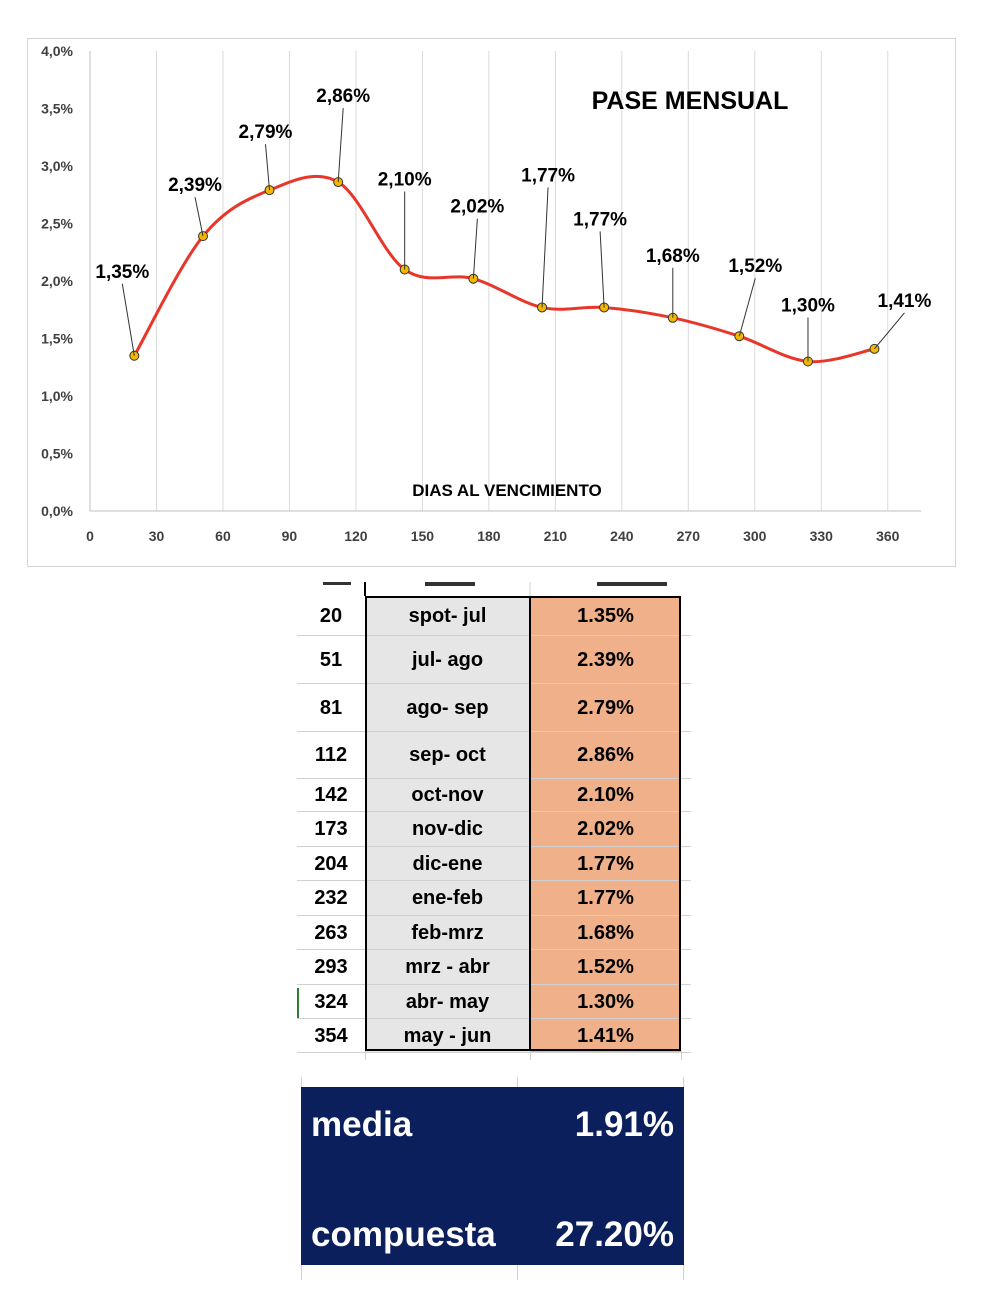  What do you see at coordinates (507, 490) in the screenshot?
I see `x-axis-title: DIAS AL VENCIMIENTO` at bounding box center [507, 490].